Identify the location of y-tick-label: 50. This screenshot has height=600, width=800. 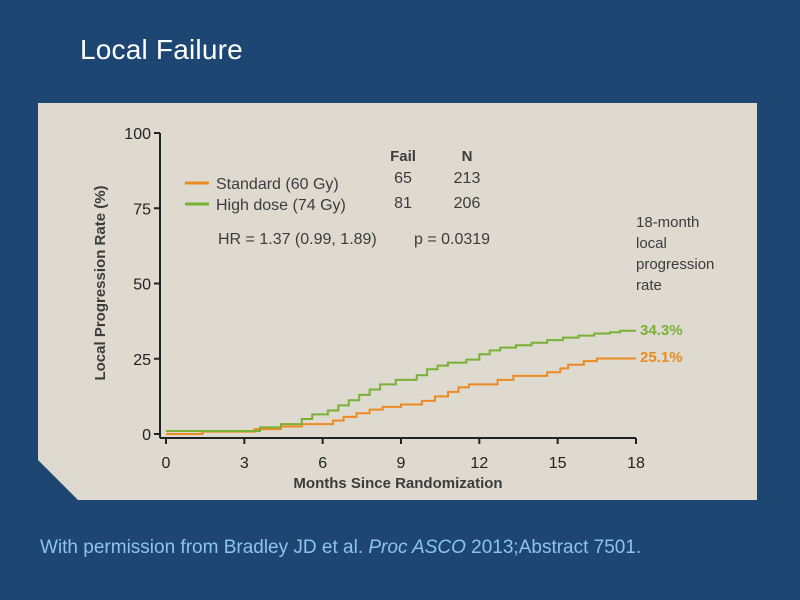
(142, 285).